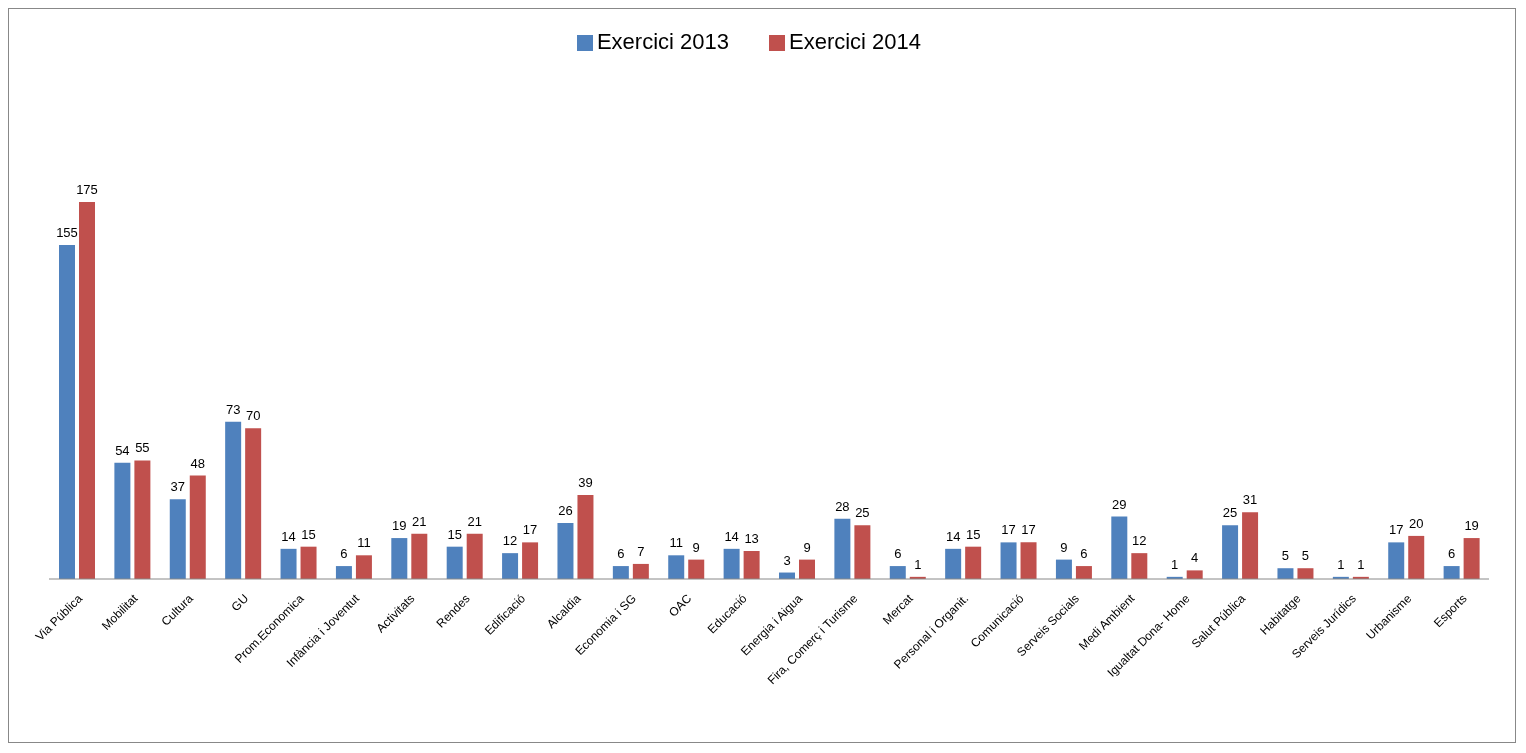  What do you see at coordinates (787, 560) in the screenshot?
I see `data-label: 3` at bounding box center [787, 560].